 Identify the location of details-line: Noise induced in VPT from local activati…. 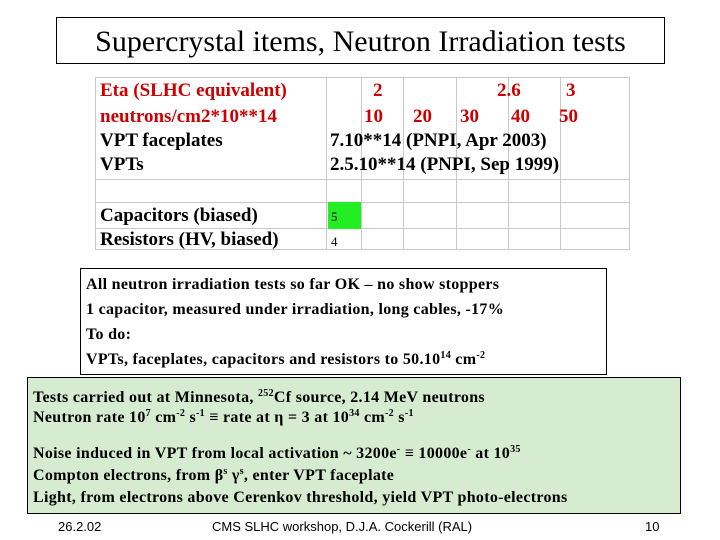
(277, 453).